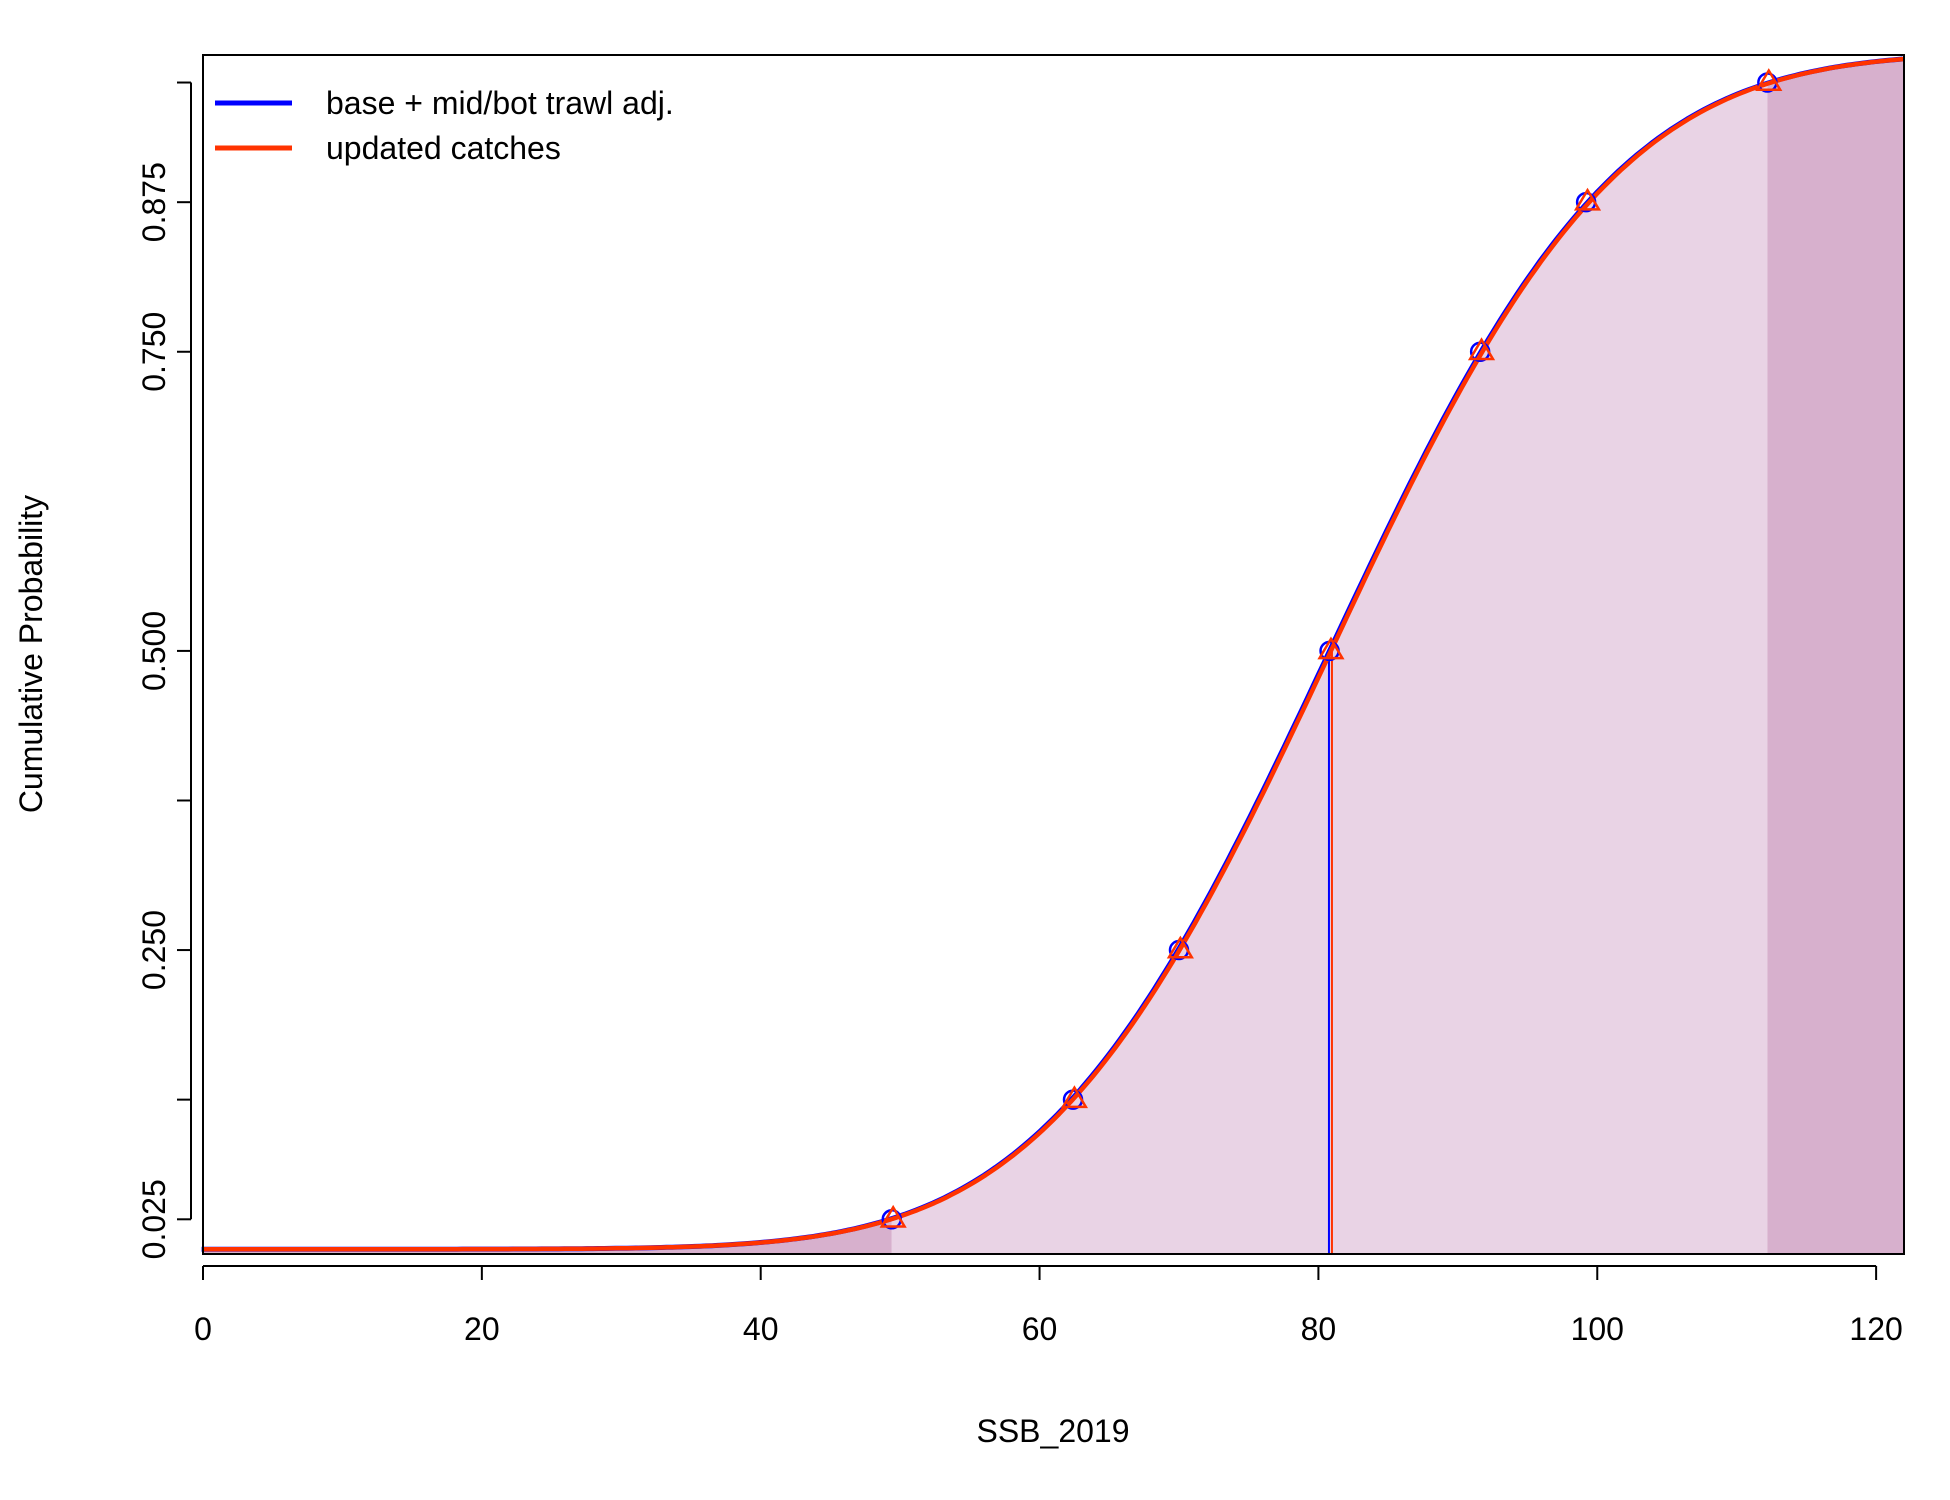 The width and height of the screenshot is (1950, 1500). I want to click on x-tick-label-6: 120, so click(1875, 1329).